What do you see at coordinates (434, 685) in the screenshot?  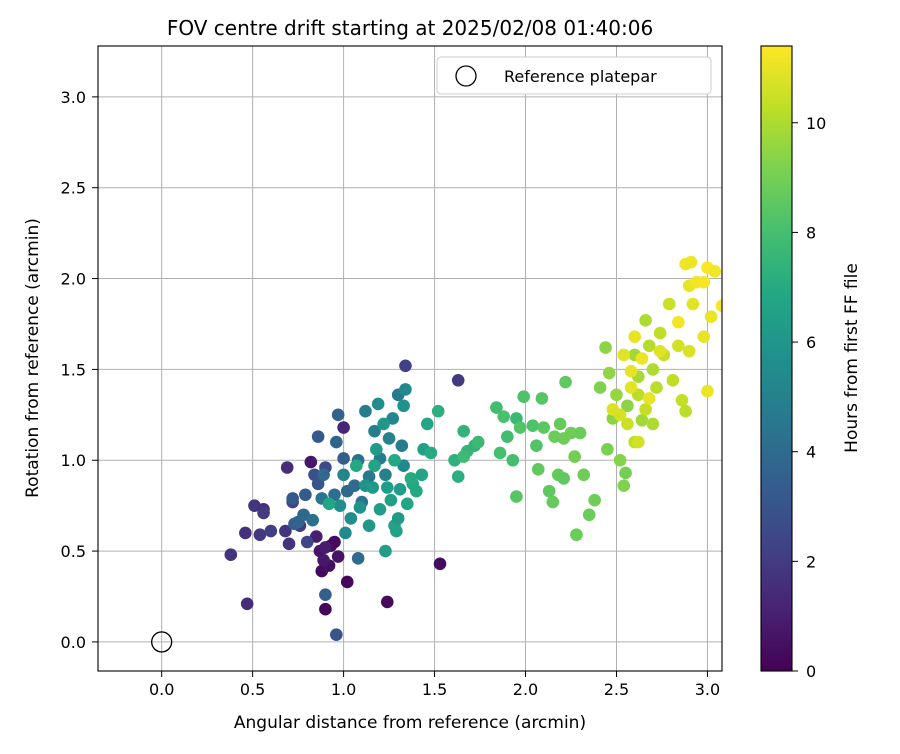 I see `x-axis-ticks: 0.0 0.5 1.0 1.5 2.0 2.5 3.0` at bounding box center [434, 685].